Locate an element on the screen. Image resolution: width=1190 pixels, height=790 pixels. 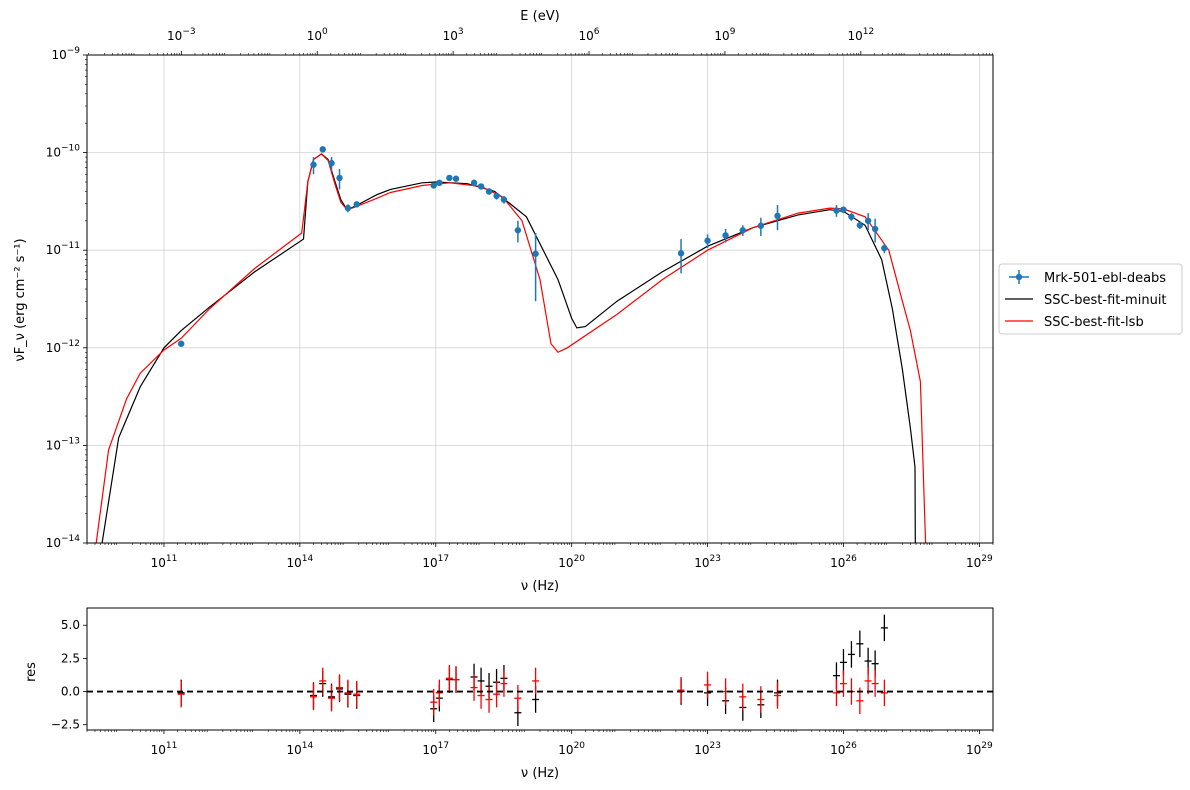
y-tick-label: 10−11 is located at coordinates (63, 249).